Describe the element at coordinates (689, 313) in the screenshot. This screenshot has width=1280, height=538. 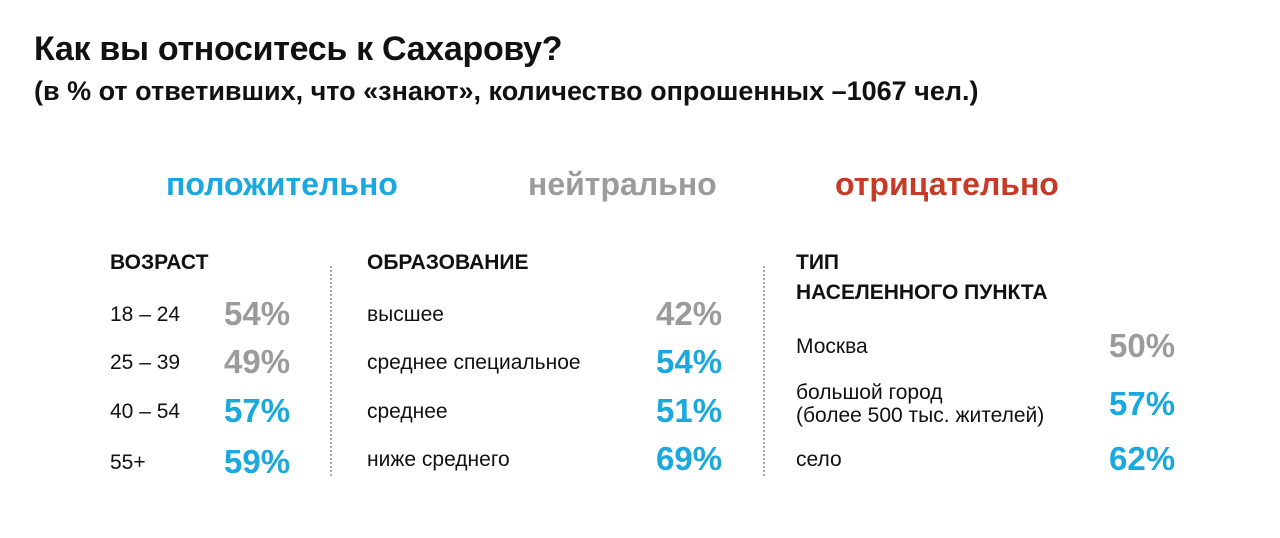
I see `row-value: 42%` at that location.